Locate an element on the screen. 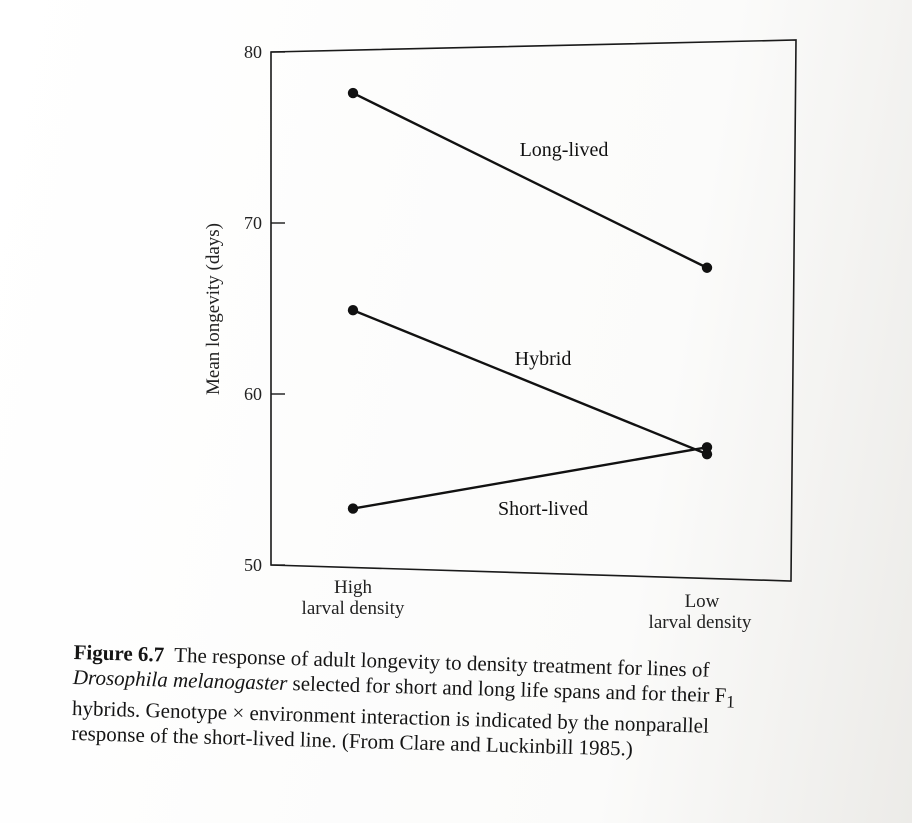  series-line-hybrid is located at coordinates (530, 382).